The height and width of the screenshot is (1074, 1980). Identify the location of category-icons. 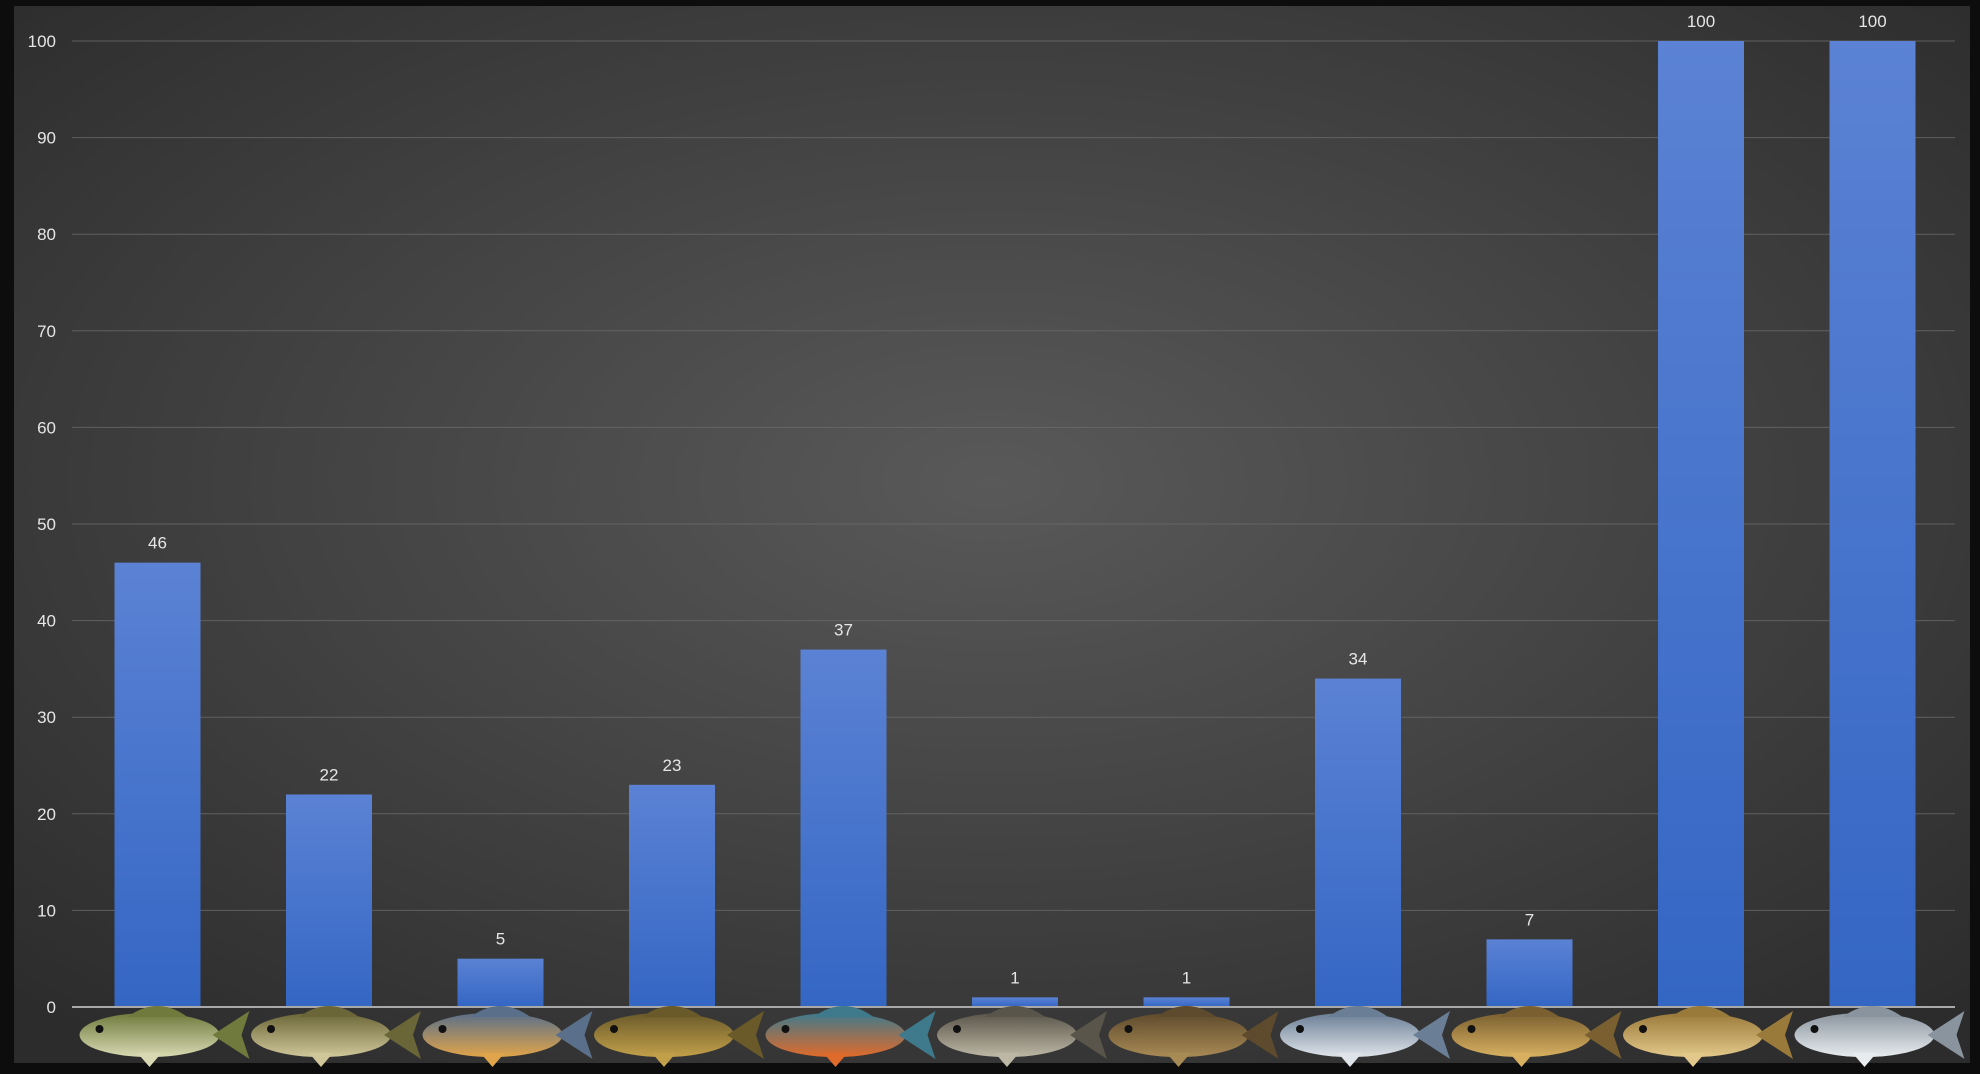
(1022, 1036).